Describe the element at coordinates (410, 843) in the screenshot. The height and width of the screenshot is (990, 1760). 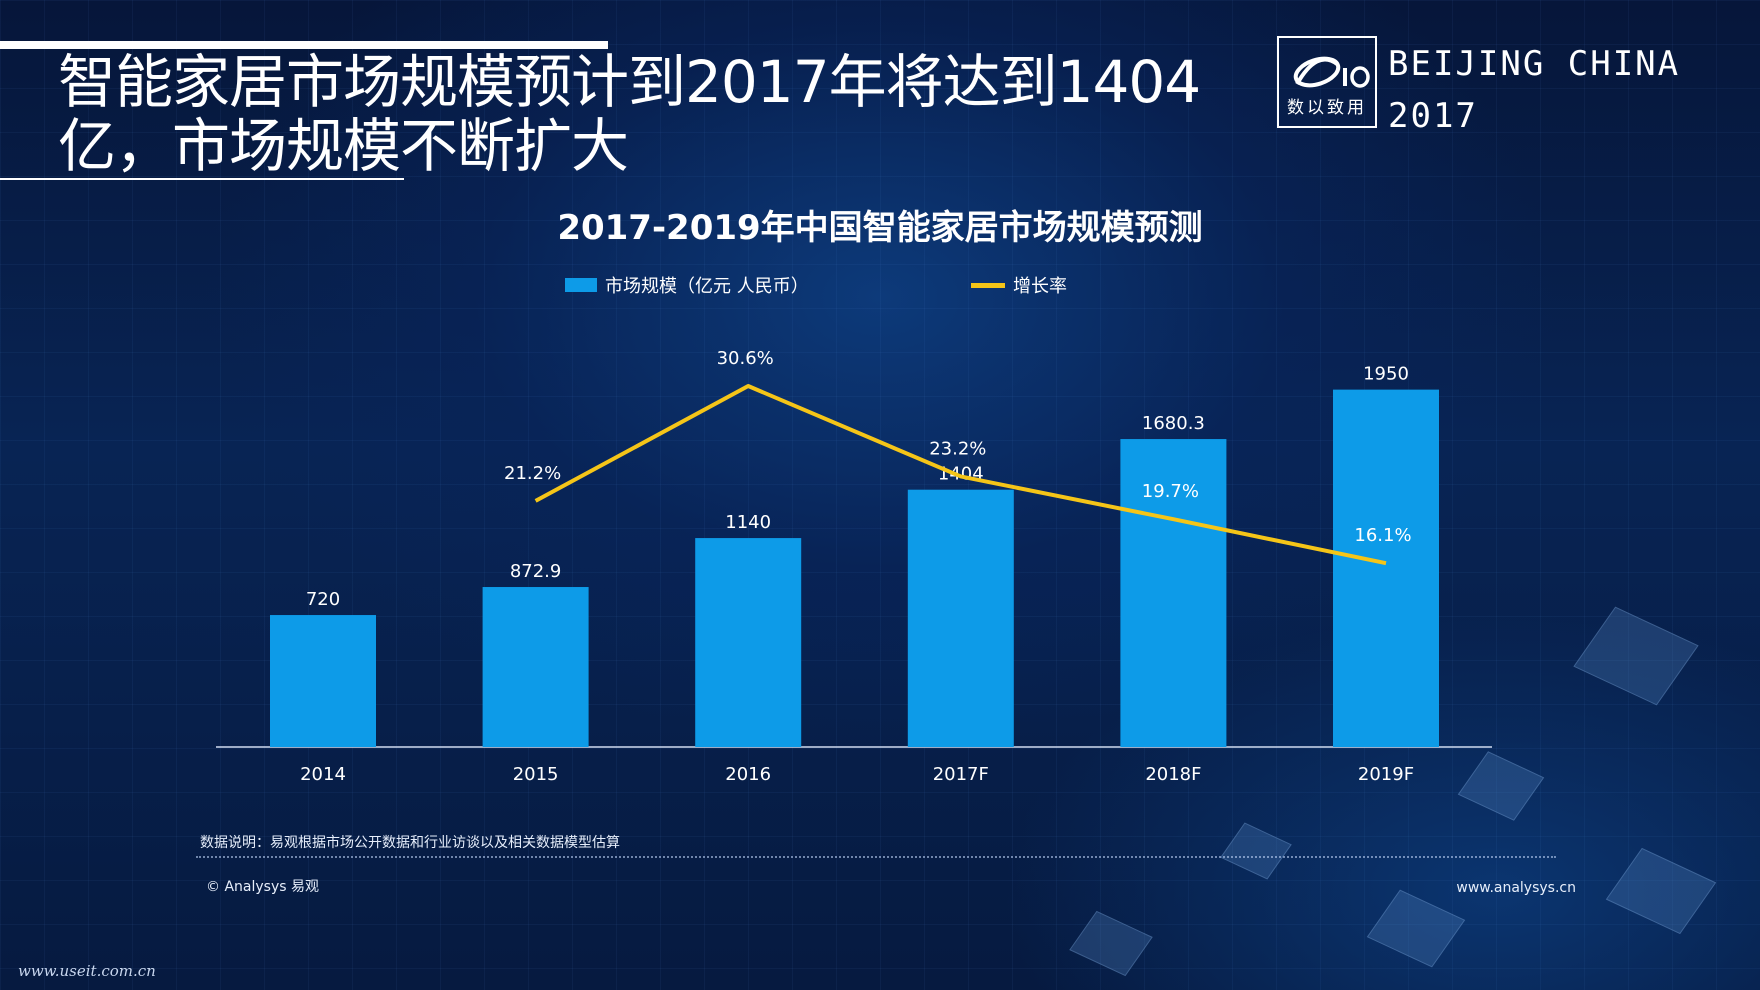
I see `data-note: 数据说明：易观根据市场公开数据和行业访谈以及相关数据模型估算` at that location.